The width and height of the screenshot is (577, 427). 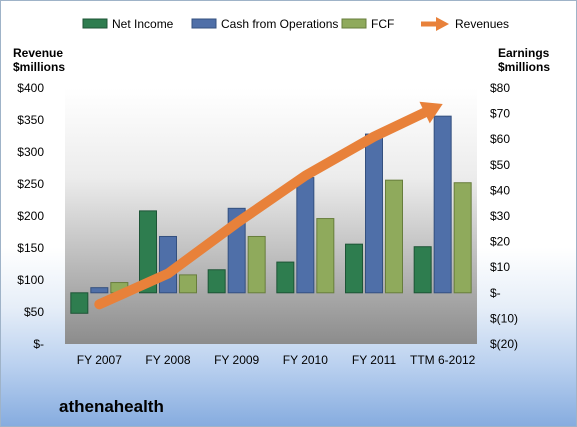 I want to click on right-tick-label: $40, so click(x=500, y=190).